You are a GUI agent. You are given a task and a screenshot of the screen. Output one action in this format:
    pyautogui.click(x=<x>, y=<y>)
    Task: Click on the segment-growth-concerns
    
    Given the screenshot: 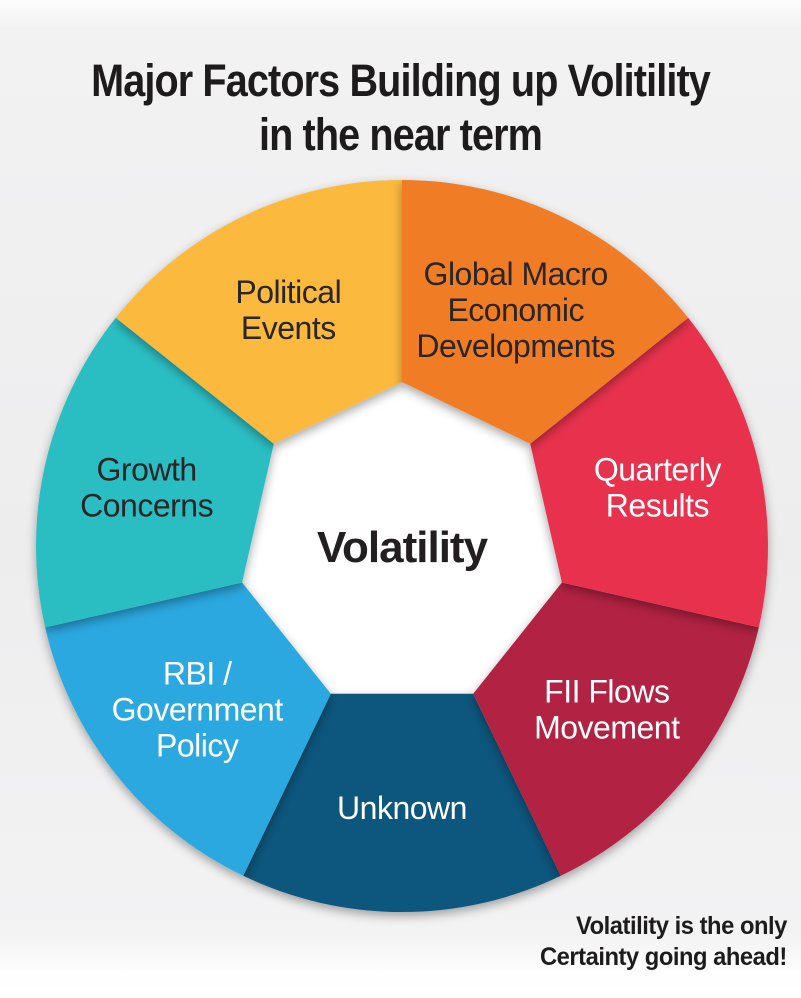 What is the action you would take?
    pyautogui.click(x=155, y=472)
    